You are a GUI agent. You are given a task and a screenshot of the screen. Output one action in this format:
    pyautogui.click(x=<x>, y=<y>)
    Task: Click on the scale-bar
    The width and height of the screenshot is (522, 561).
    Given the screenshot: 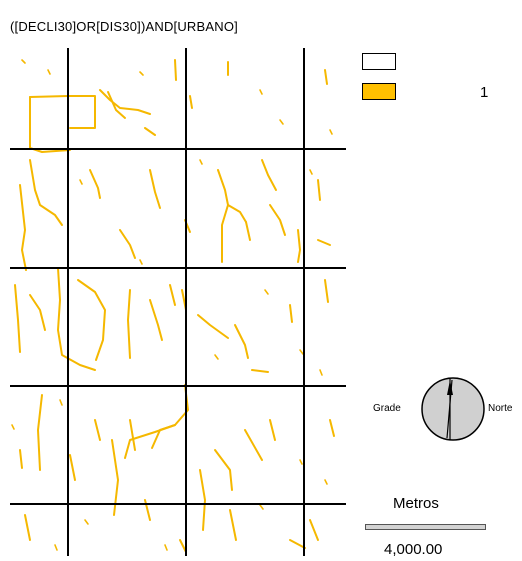 What is the action you would take?
    pyautogui.click(x=425, y=527)
    